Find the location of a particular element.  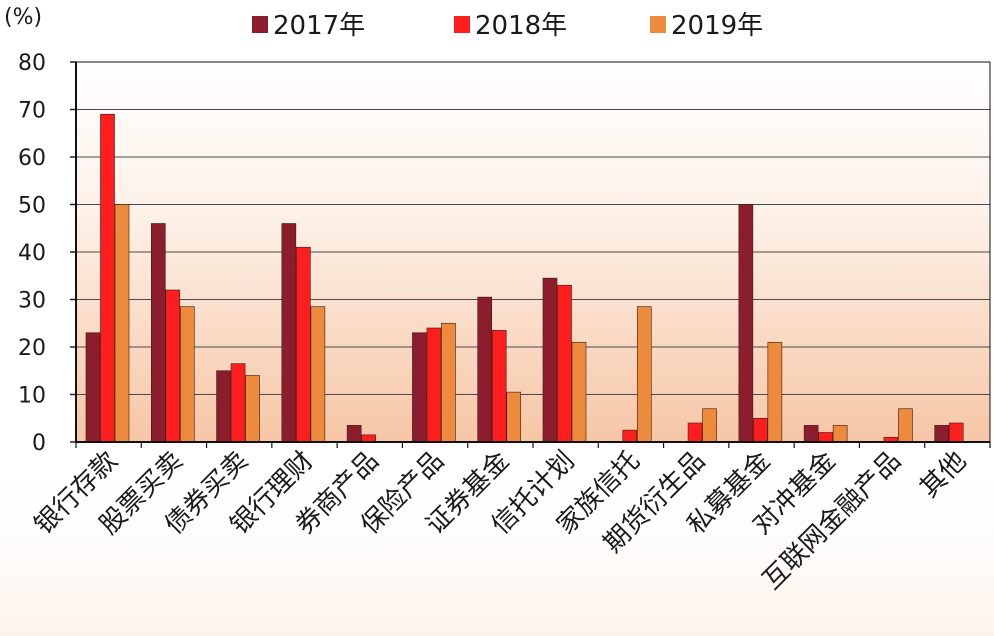

bar-2019年-对冲基金 is located at coordinates (840, 434).